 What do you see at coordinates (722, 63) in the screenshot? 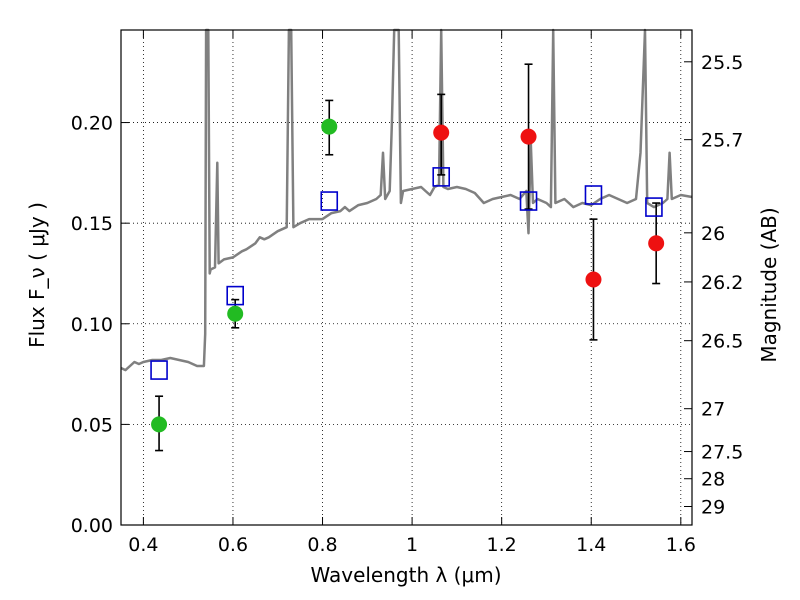
I see `right-tick-label: 25.5` at bounding box center [722, 63].